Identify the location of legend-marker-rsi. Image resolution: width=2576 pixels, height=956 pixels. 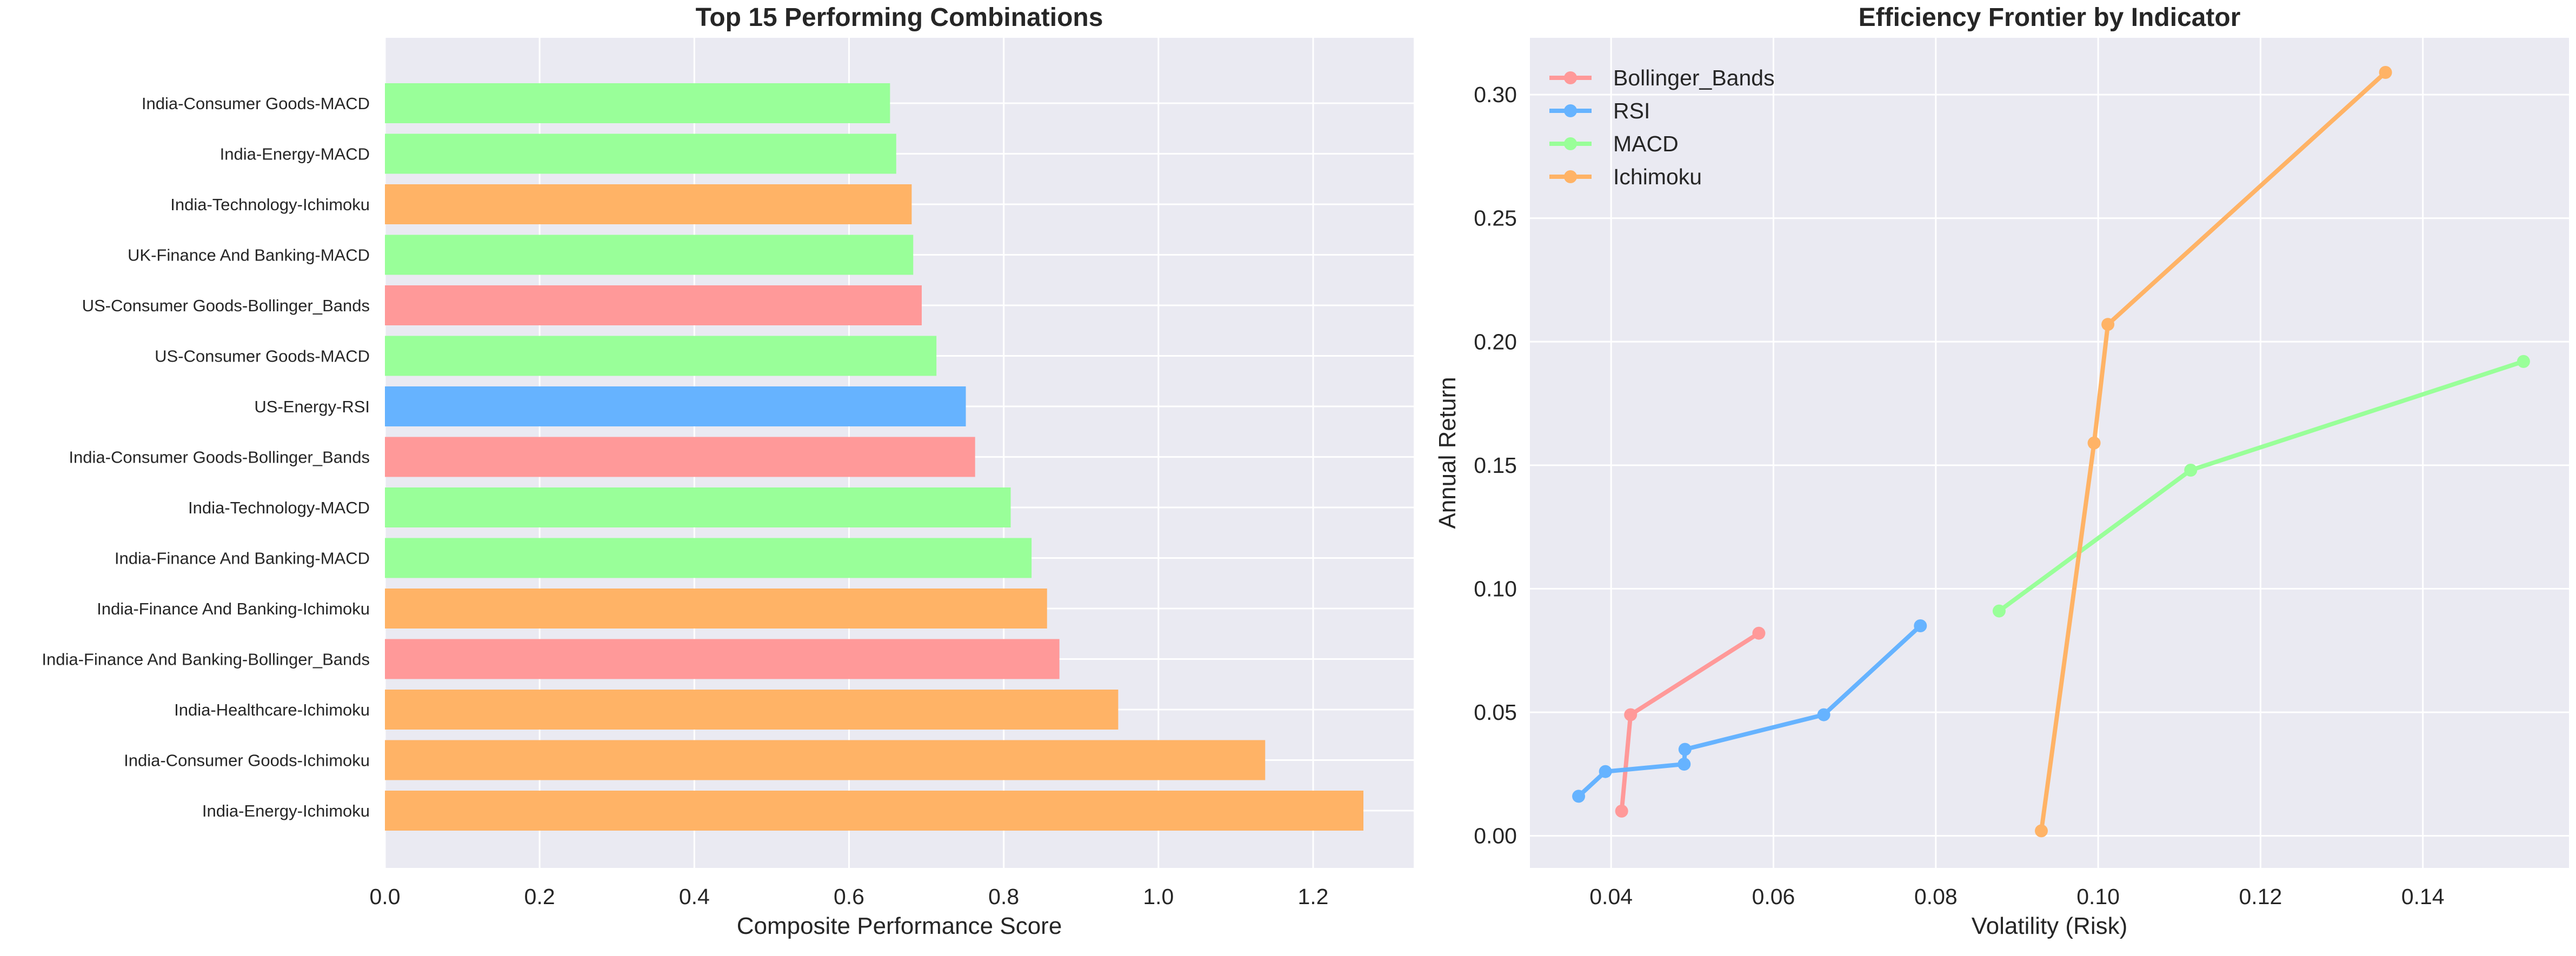
(1570, 110).